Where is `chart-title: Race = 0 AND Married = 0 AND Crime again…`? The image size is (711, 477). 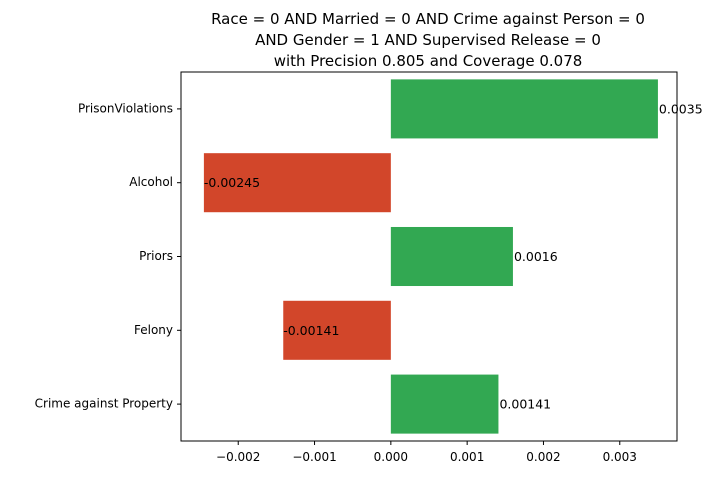
chart-title: Race = 0 AND Married = 0 AND Crime again… is located at coordinates (428, 40).